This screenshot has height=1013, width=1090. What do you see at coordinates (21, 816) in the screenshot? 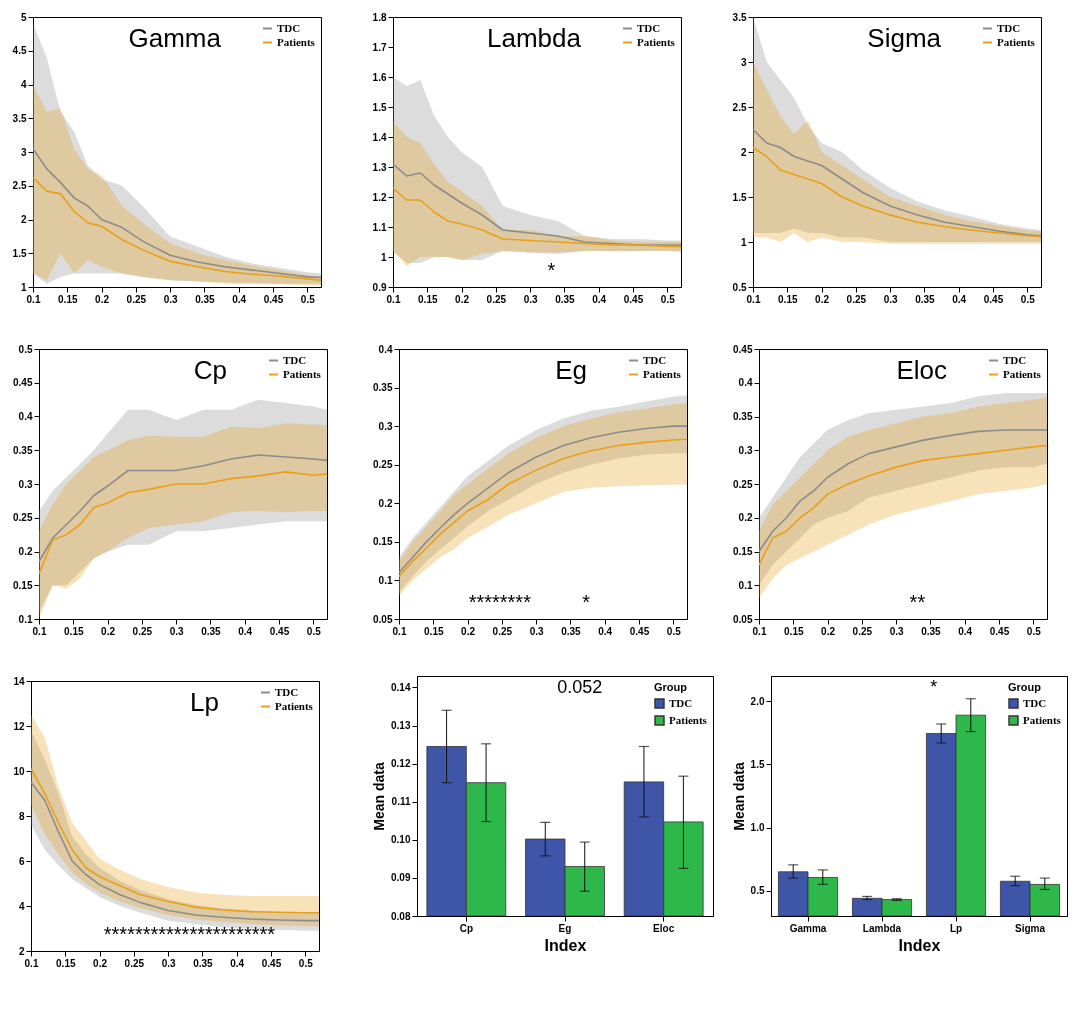
I see `y-tick-label: 8` at bounding box center [21, 816].